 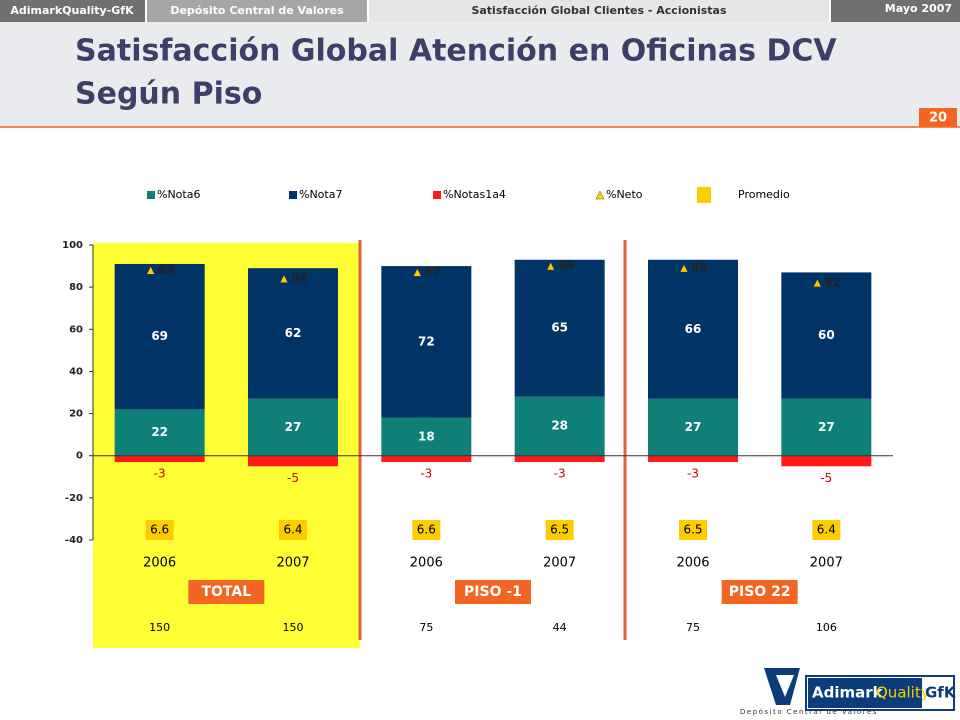 What do you see at coordinates (826, 563) in the screenshot?
I see `x-tick-label: 2007` at bounding box center [826, 563].